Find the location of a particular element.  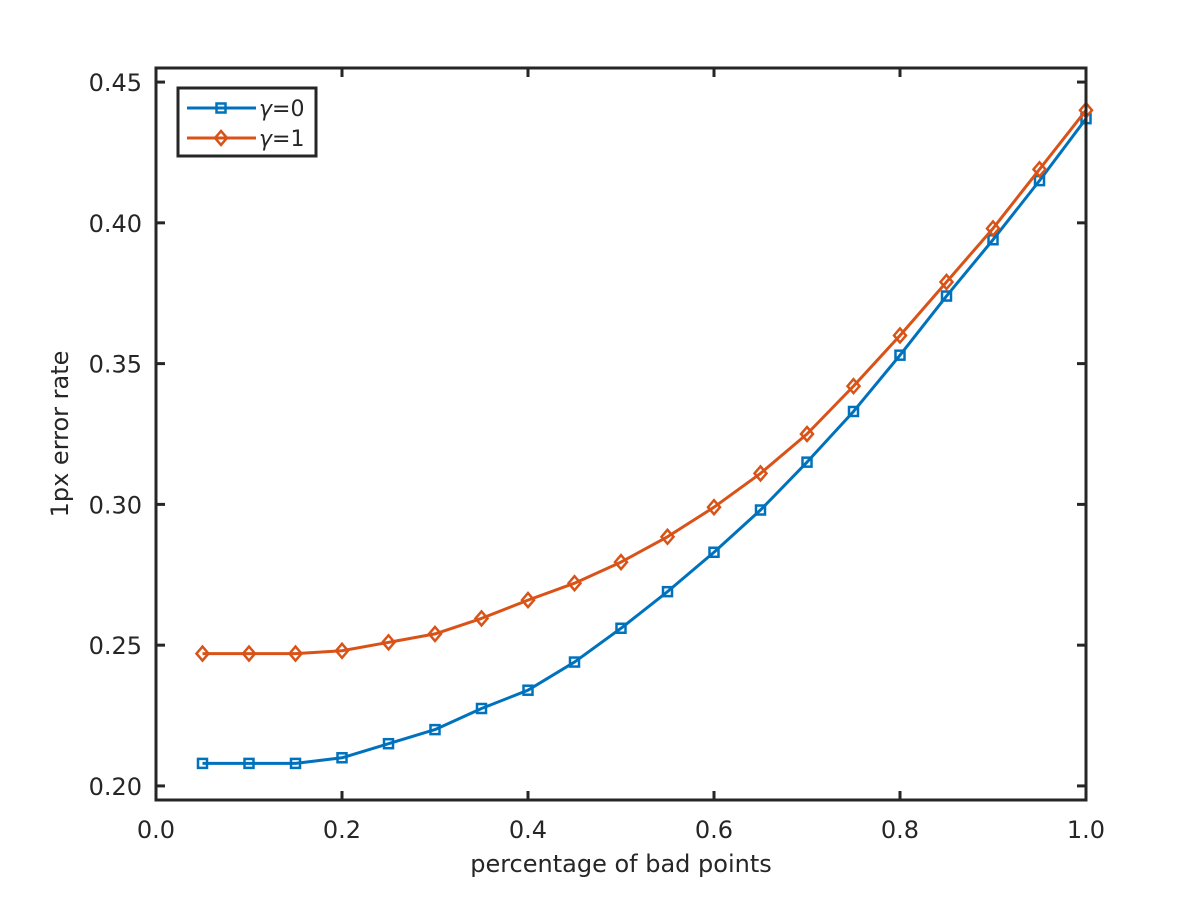

x-tick-label: 0.2 is located at coordinates (342, 830).